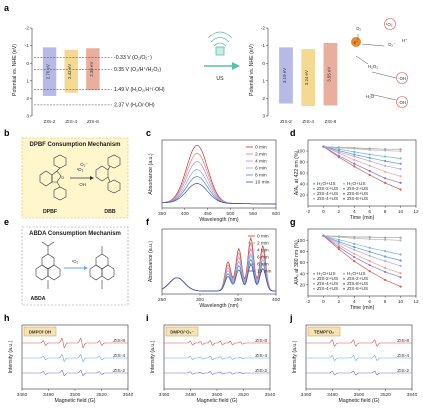 This screenshot has width=423, height=414. I want to click on x-tick-label: -2, so click(308, 212).